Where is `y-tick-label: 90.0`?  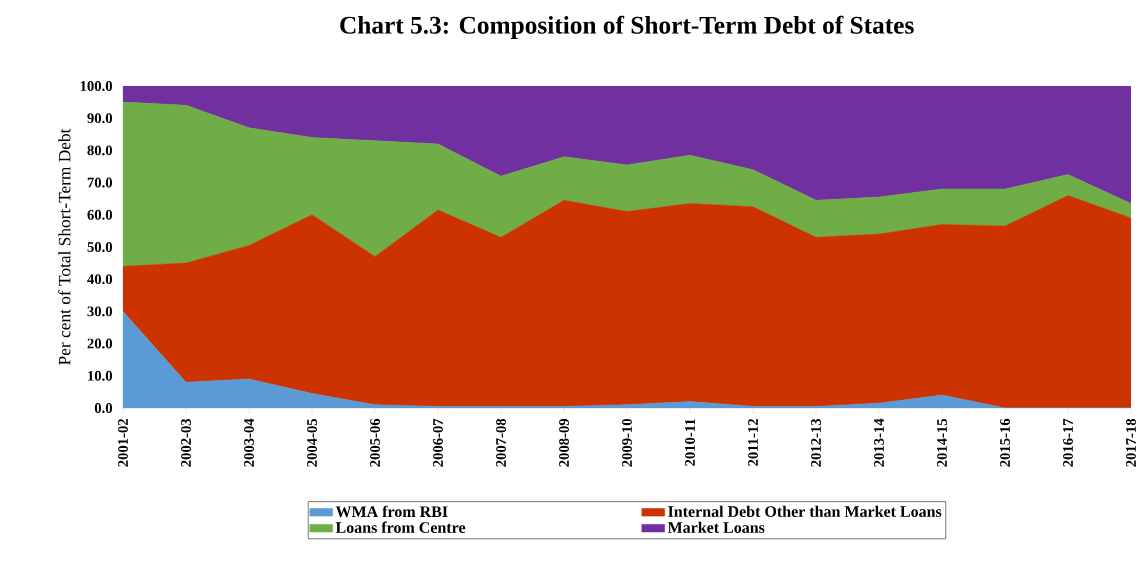 y-tick-label: 90.0 is located at coordinates (100, 118).